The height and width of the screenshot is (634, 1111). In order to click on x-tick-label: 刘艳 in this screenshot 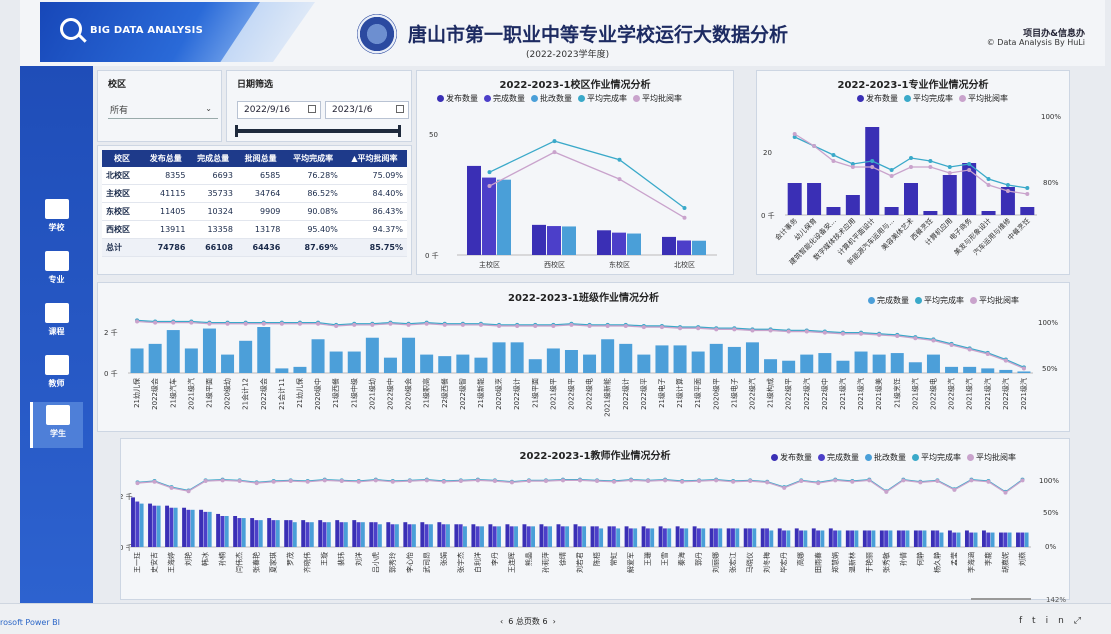, I will do `click(188, 559)`.